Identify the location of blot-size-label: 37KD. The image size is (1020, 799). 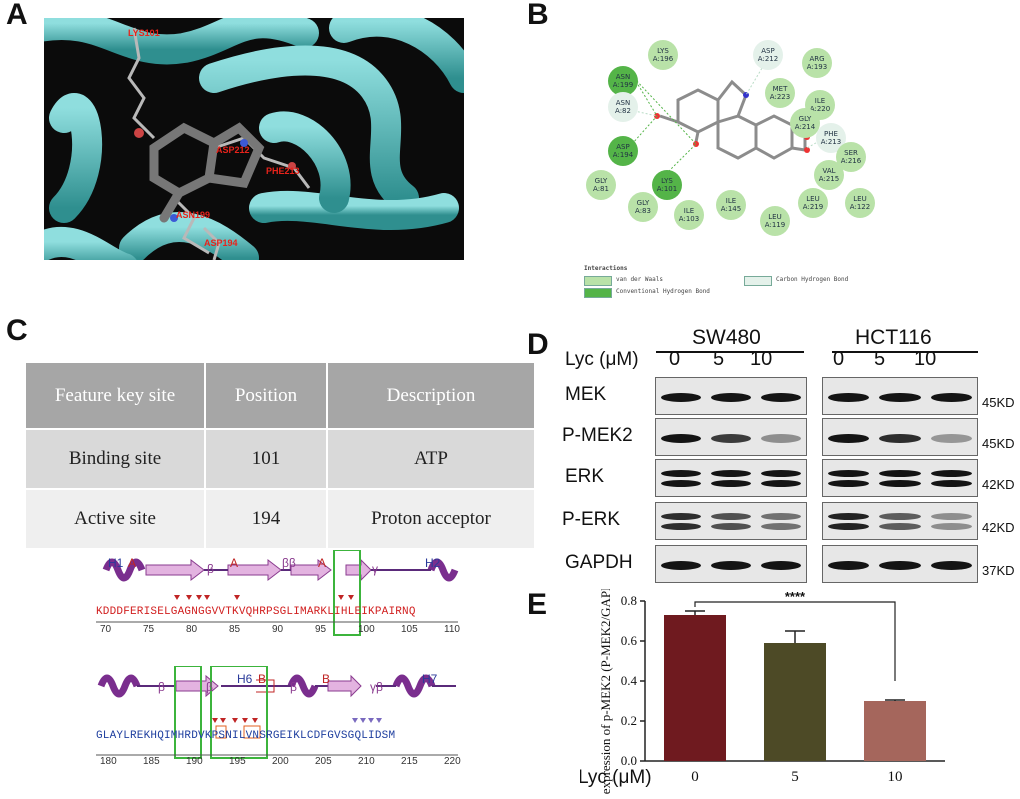
(998, 570).